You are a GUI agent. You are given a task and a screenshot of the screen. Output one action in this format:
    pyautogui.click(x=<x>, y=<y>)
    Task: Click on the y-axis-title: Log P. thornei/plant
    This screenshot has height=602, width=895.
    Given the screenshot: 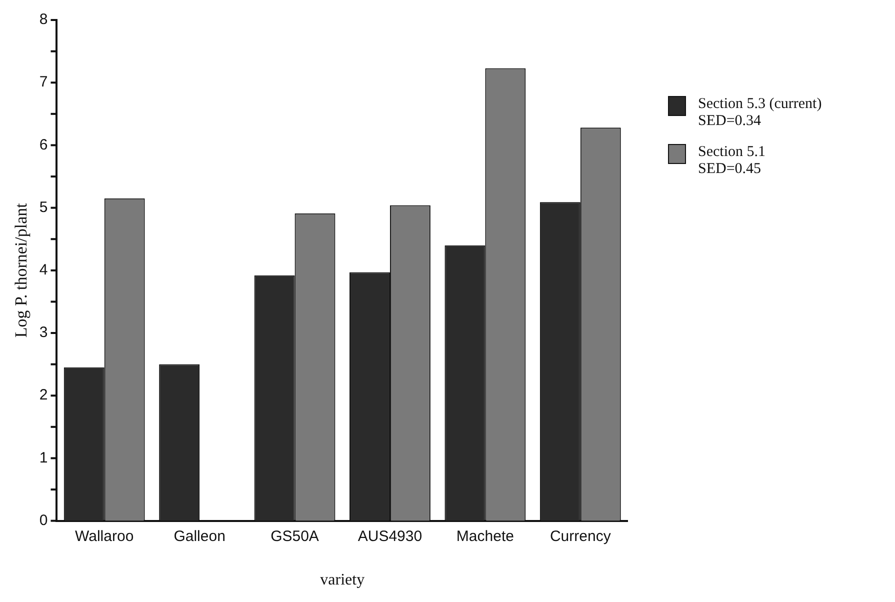 What is the action you would take?
    pyautogui.click(x=21, y=270)
    